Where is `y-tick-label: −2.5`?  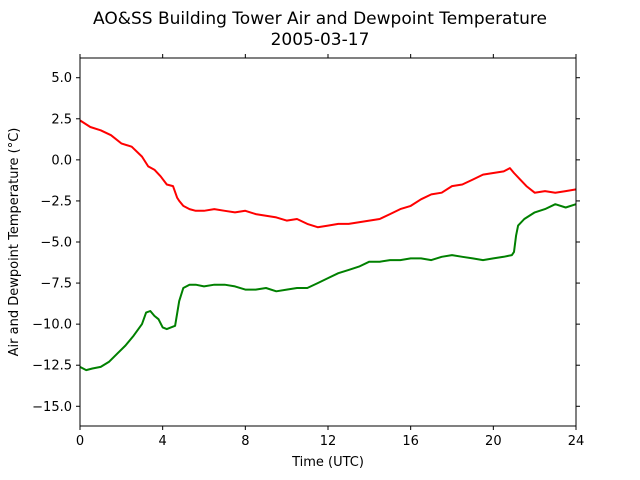 y-tick-label: −2.5 is located at coordinates (56, 201).